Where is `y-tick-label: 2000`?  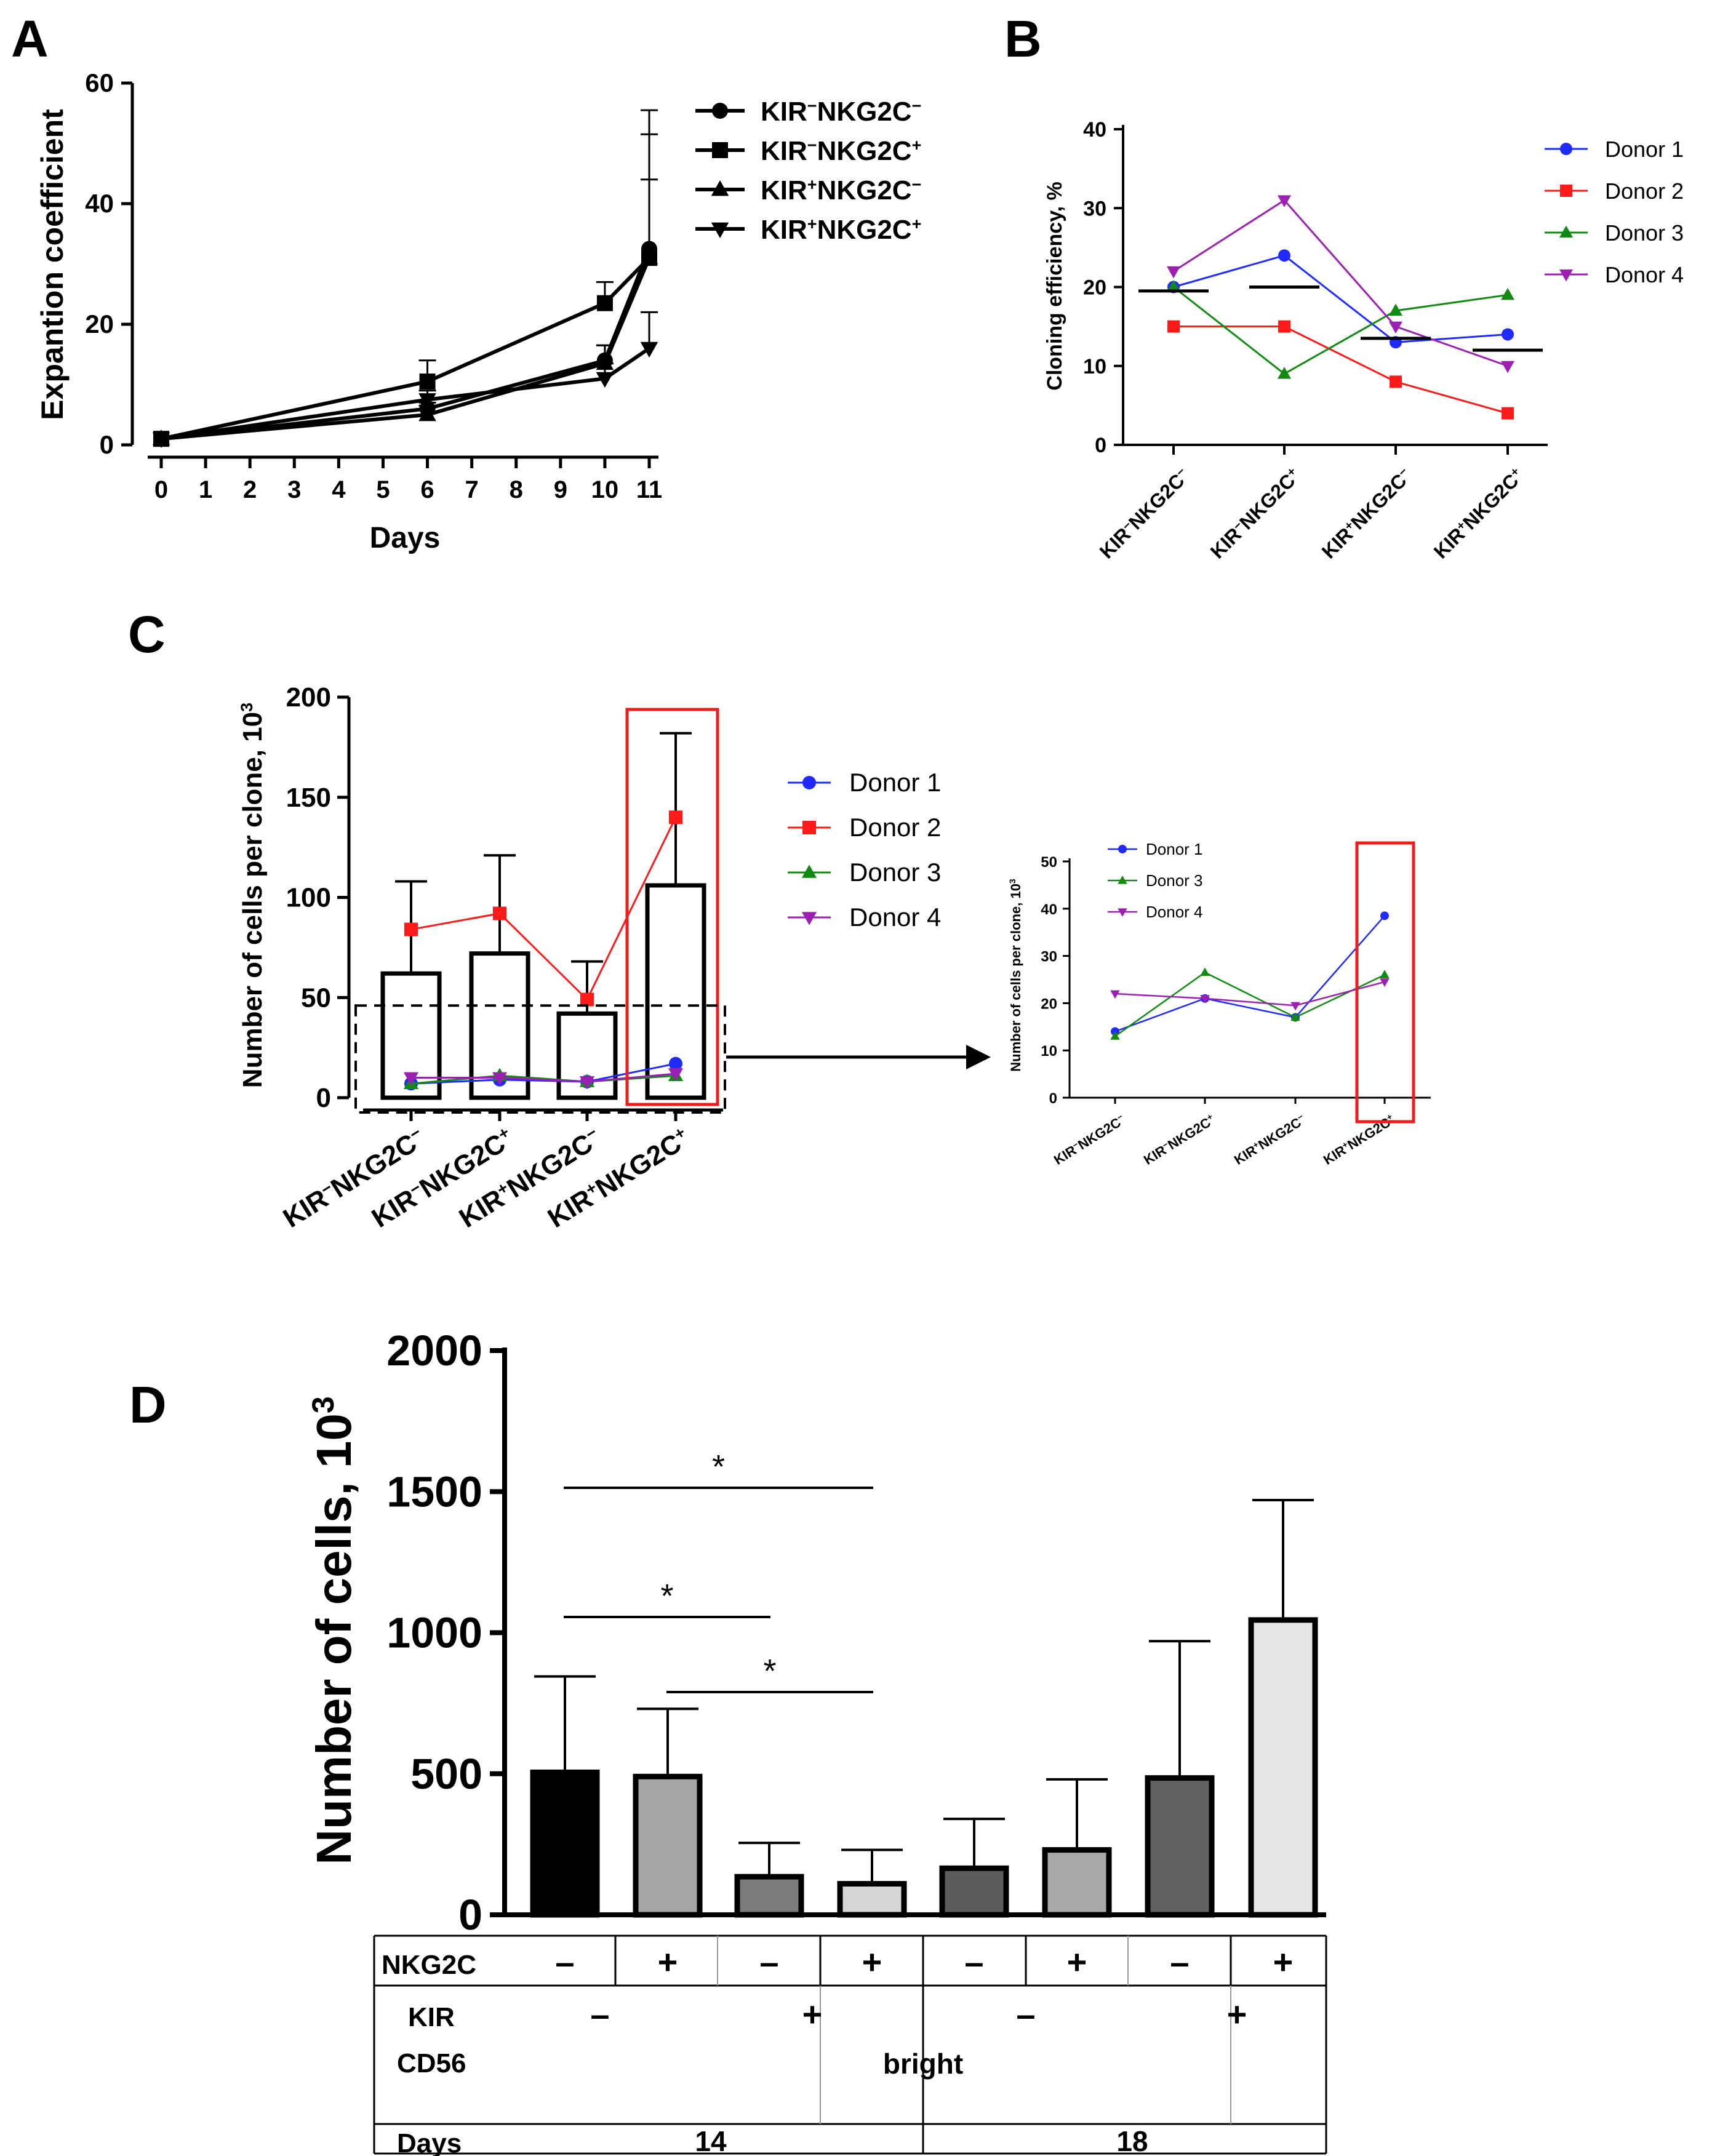 y-tick-label: 2000 is located at coordinates (434, 1351).